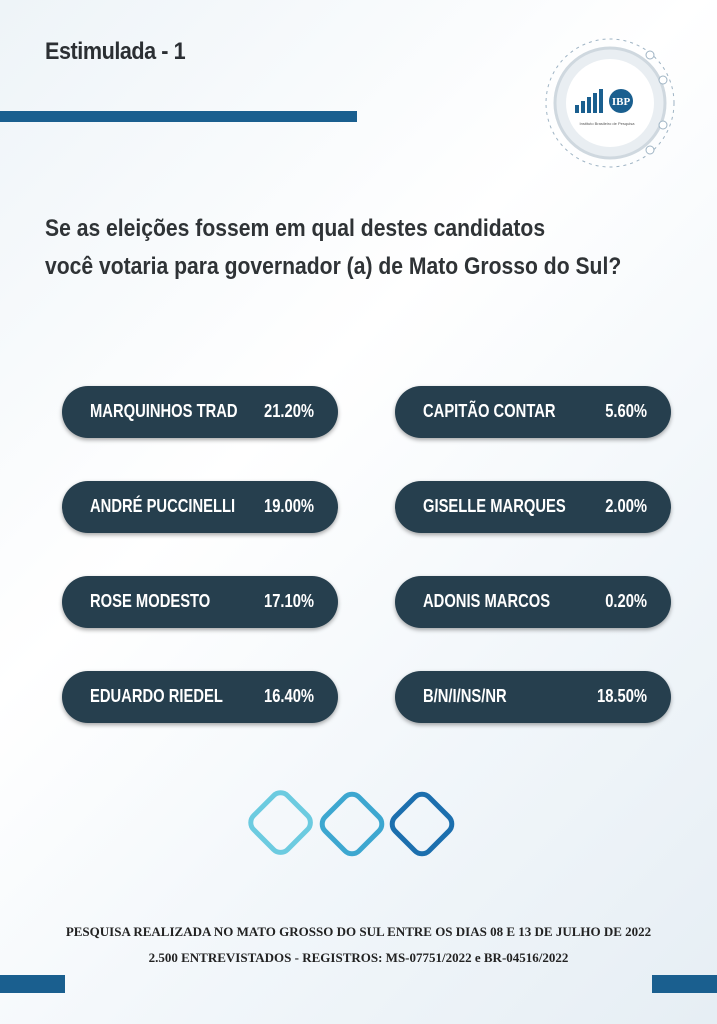  I want to click on candidate-name: GISELLE MARQUES, so click(494, 506).